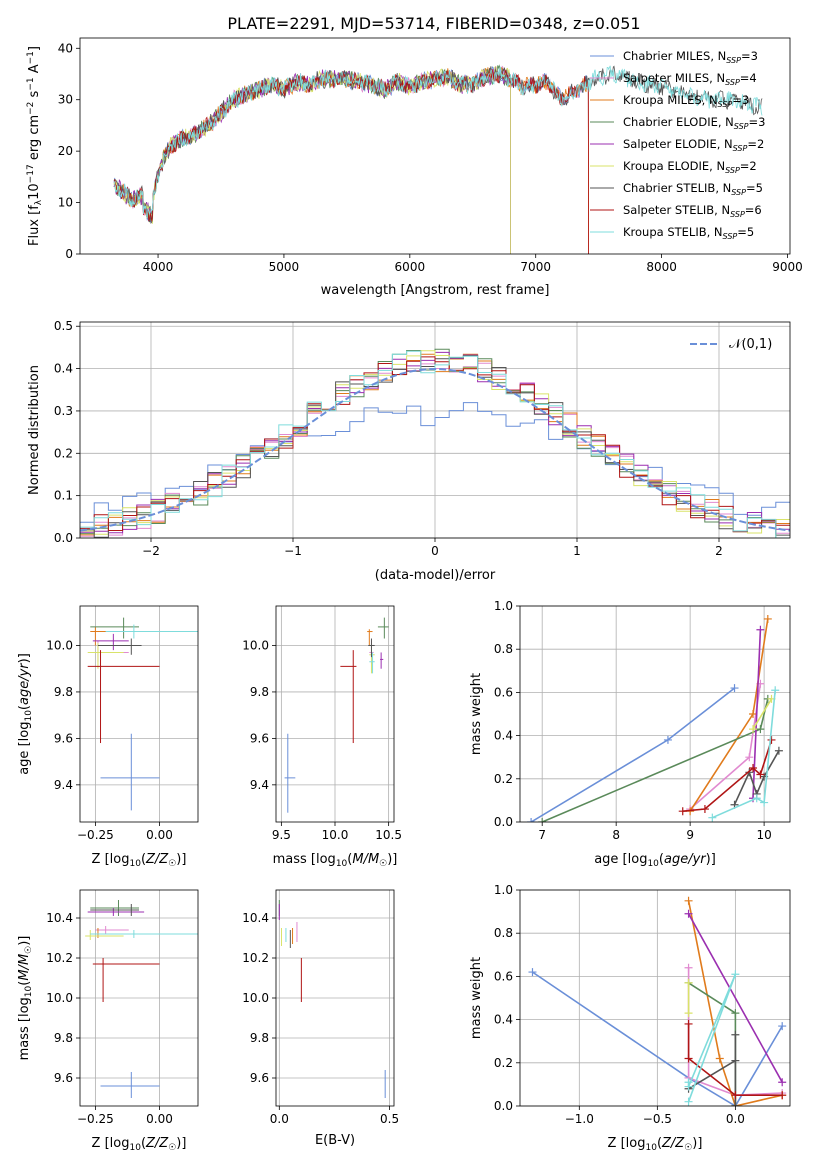 The height and width of the screenshot is (1170, 819). What do you see at coordinates (690, 835) in the screenshot?
I see `x-tick-label: 9` at bounding box center [690, 835].